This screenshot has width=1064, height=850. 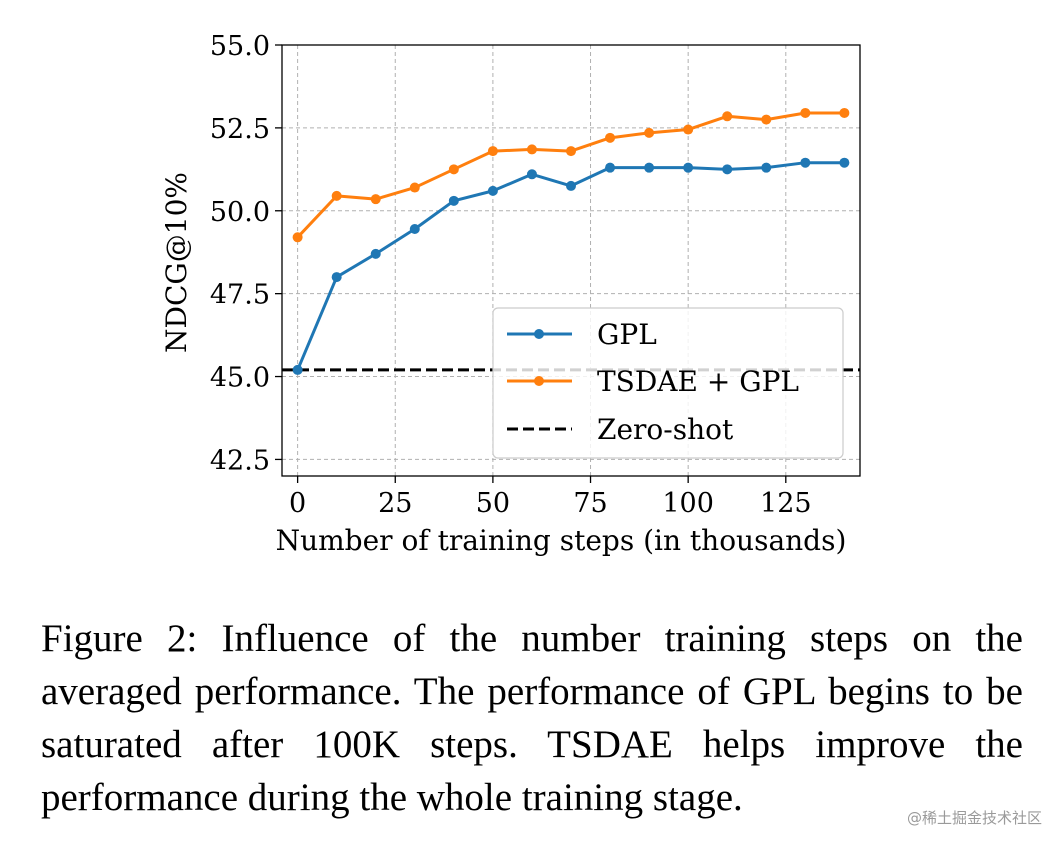 What do you see at coordinates (240, 212) in the screenshot?
I see `y-tick-label: 50.0` at bounding box center [240, 212].